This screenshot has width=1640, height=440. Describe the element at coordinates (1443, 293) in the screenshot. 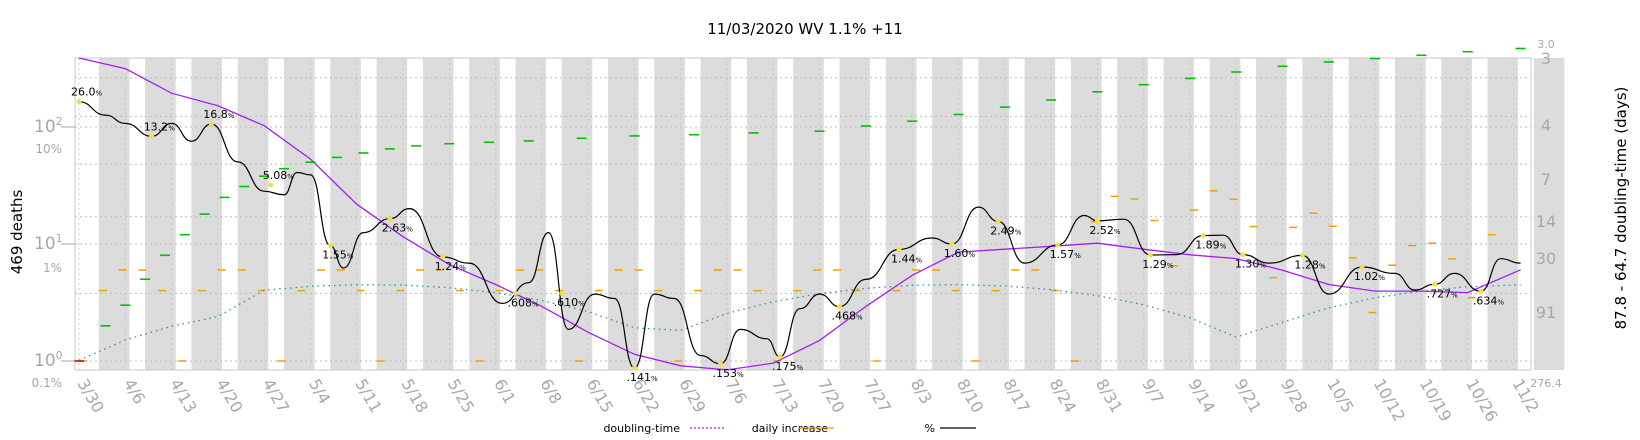

I see `annotation-label: .727%` at that location.